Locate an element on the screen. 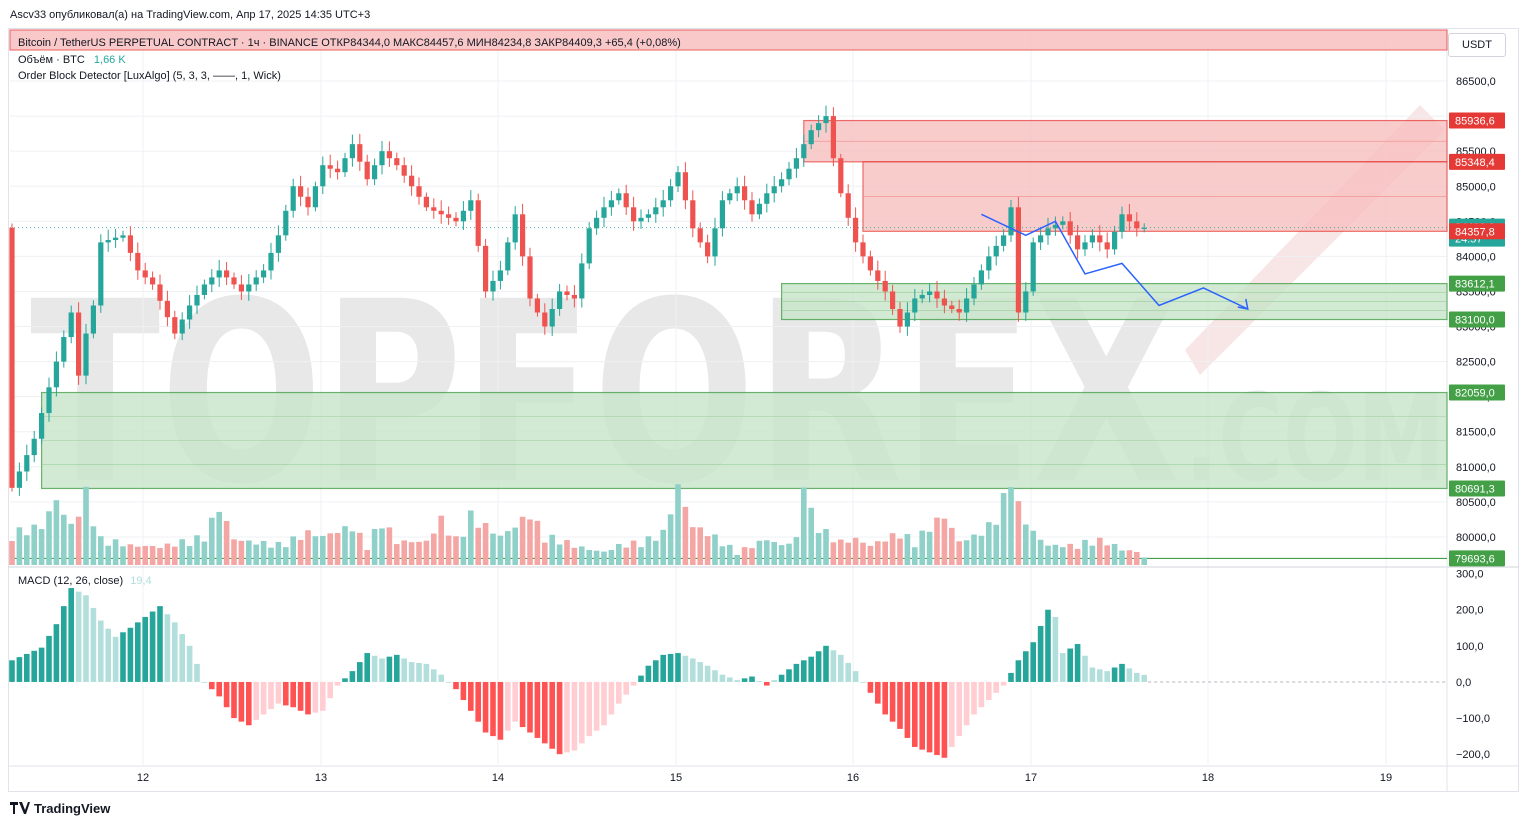 The height and width of the screenshot is (827, 1528). price-tag-label: 79693,6 is located at coordinates (1475, 559).